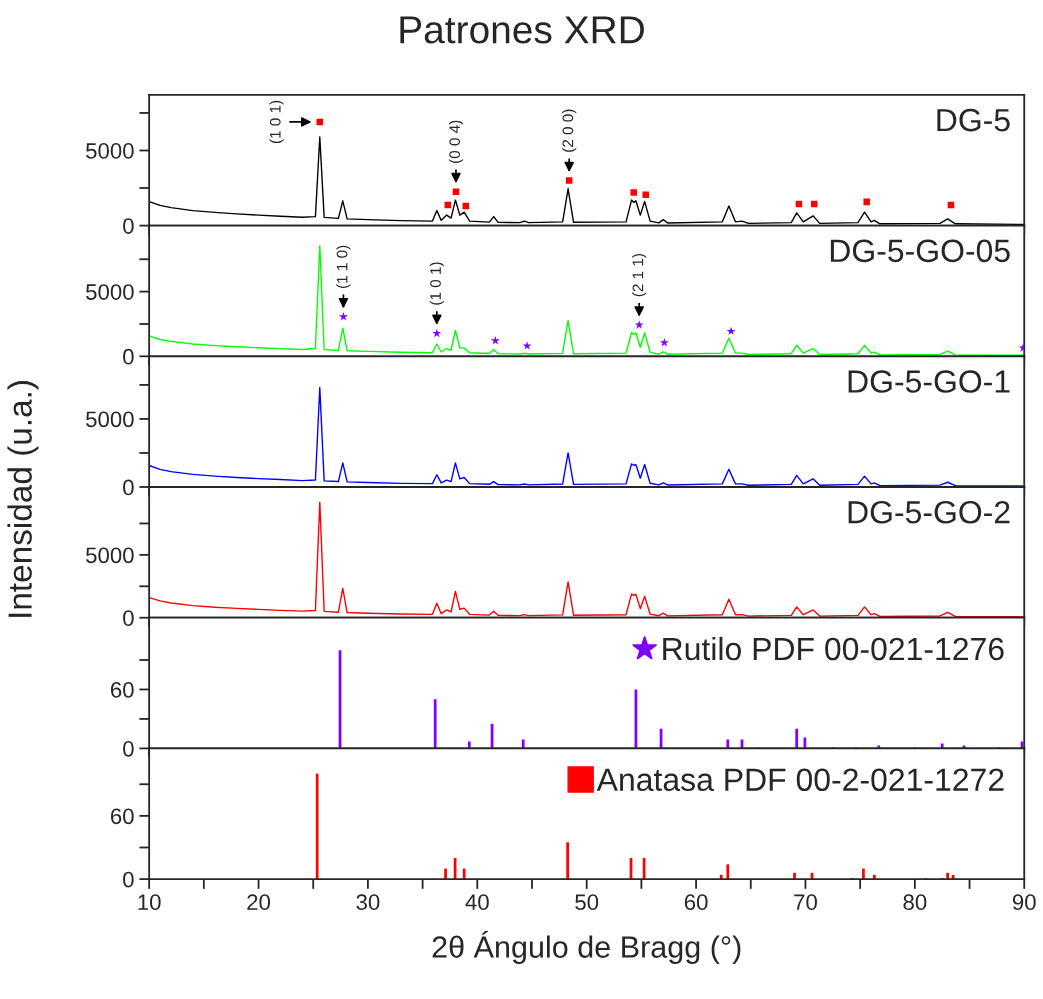 The height and width of the screenshot is (999, 1043). What do you see at coordinates (259, 902) in the screenshot?
I see `x-tick-label: 20` at bounding box center [259, 902].